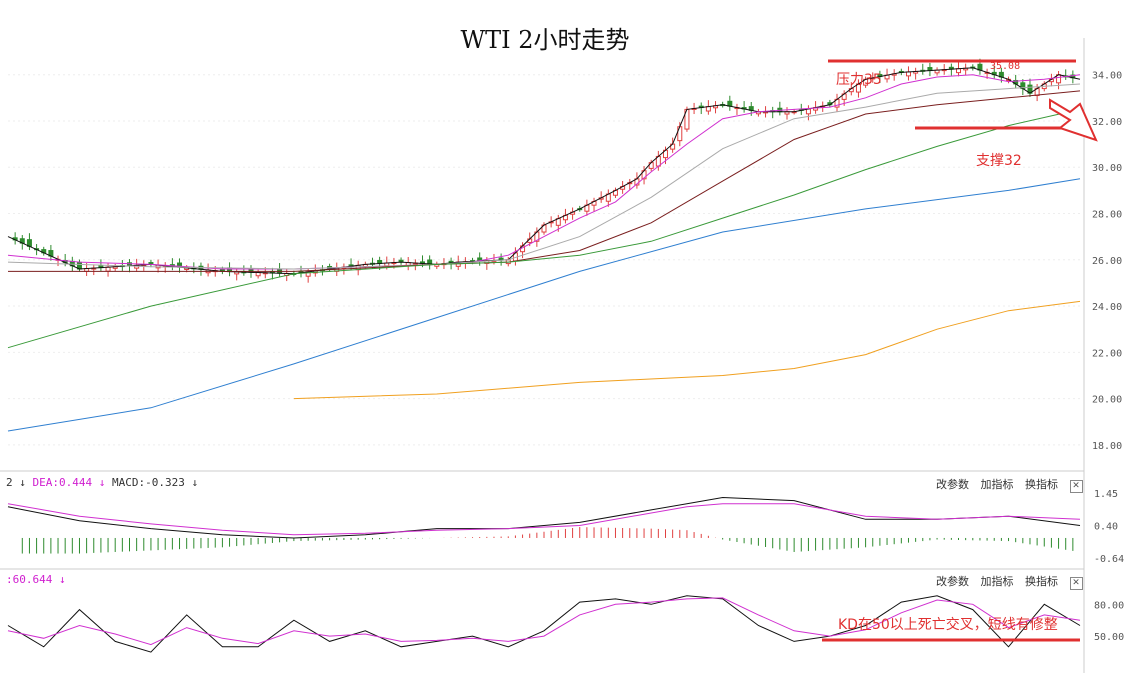 This screenshot has height=673, width=1140. What do you see at coordinates (1106, 527) in the screenshot?
I see `y-tick-label: 0.40` at bounding box center [1106, 527].